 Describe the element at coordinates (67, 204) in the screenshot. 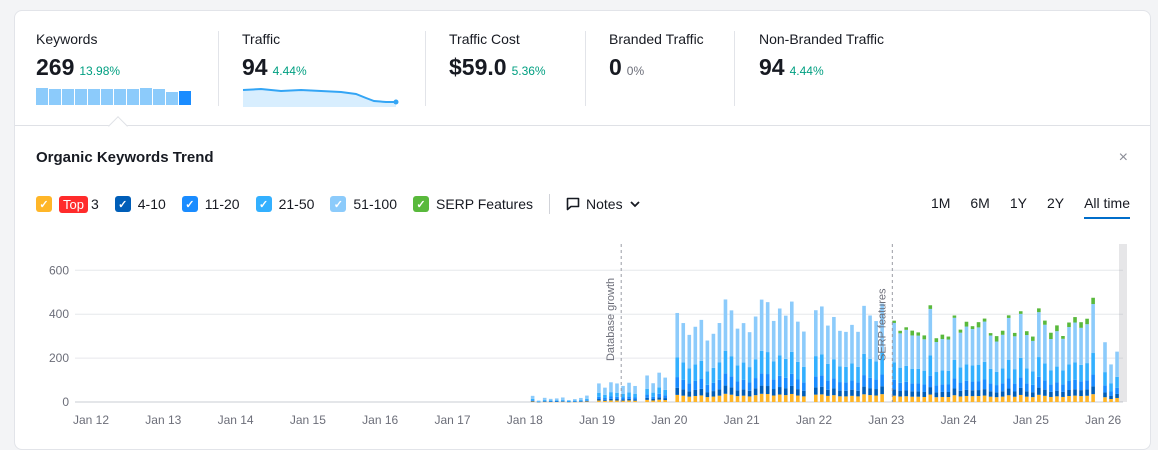

I see `legend-top3: ✓ Top 3` at that location.